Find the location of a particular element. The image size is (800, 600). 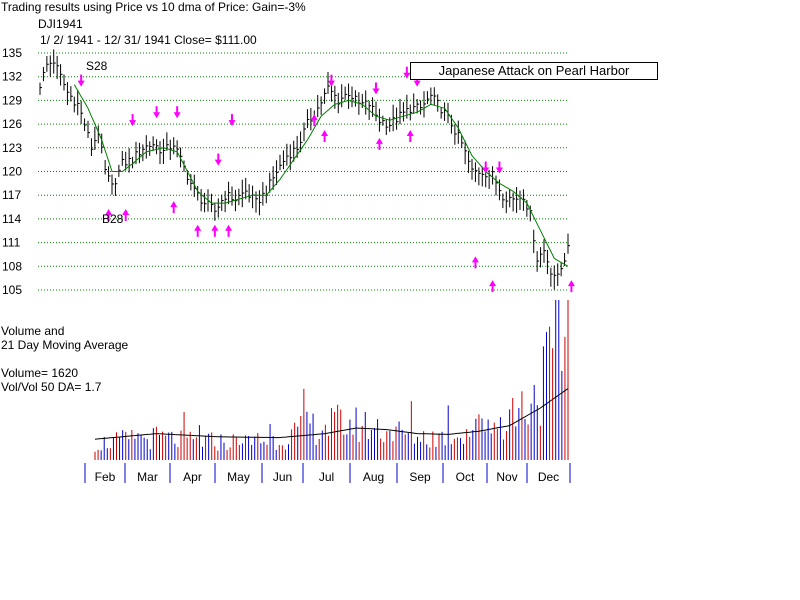

volume-label-line2: 21 Day Moving Average is located at coordinates (65, 345).